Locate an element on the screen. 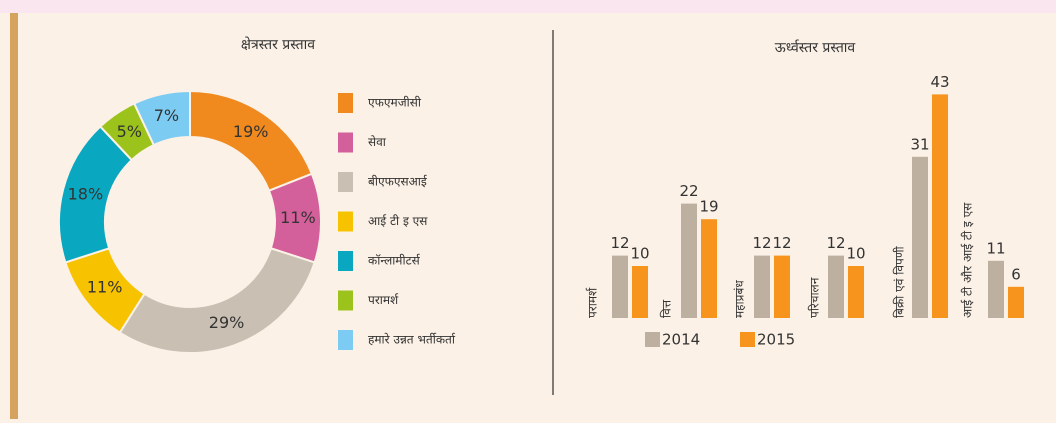 This screenshot has height=423, width=1056. category-label: महाप्रबंध is located at coordinates (740, 299).